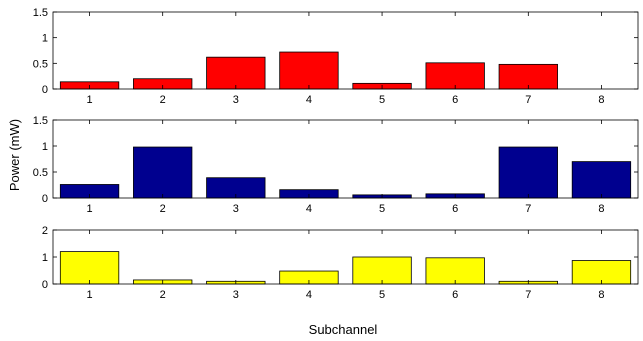 The width and height of the screenshot is (643, 341). I want to click on y-tick-label: 2, so click(45, 231).